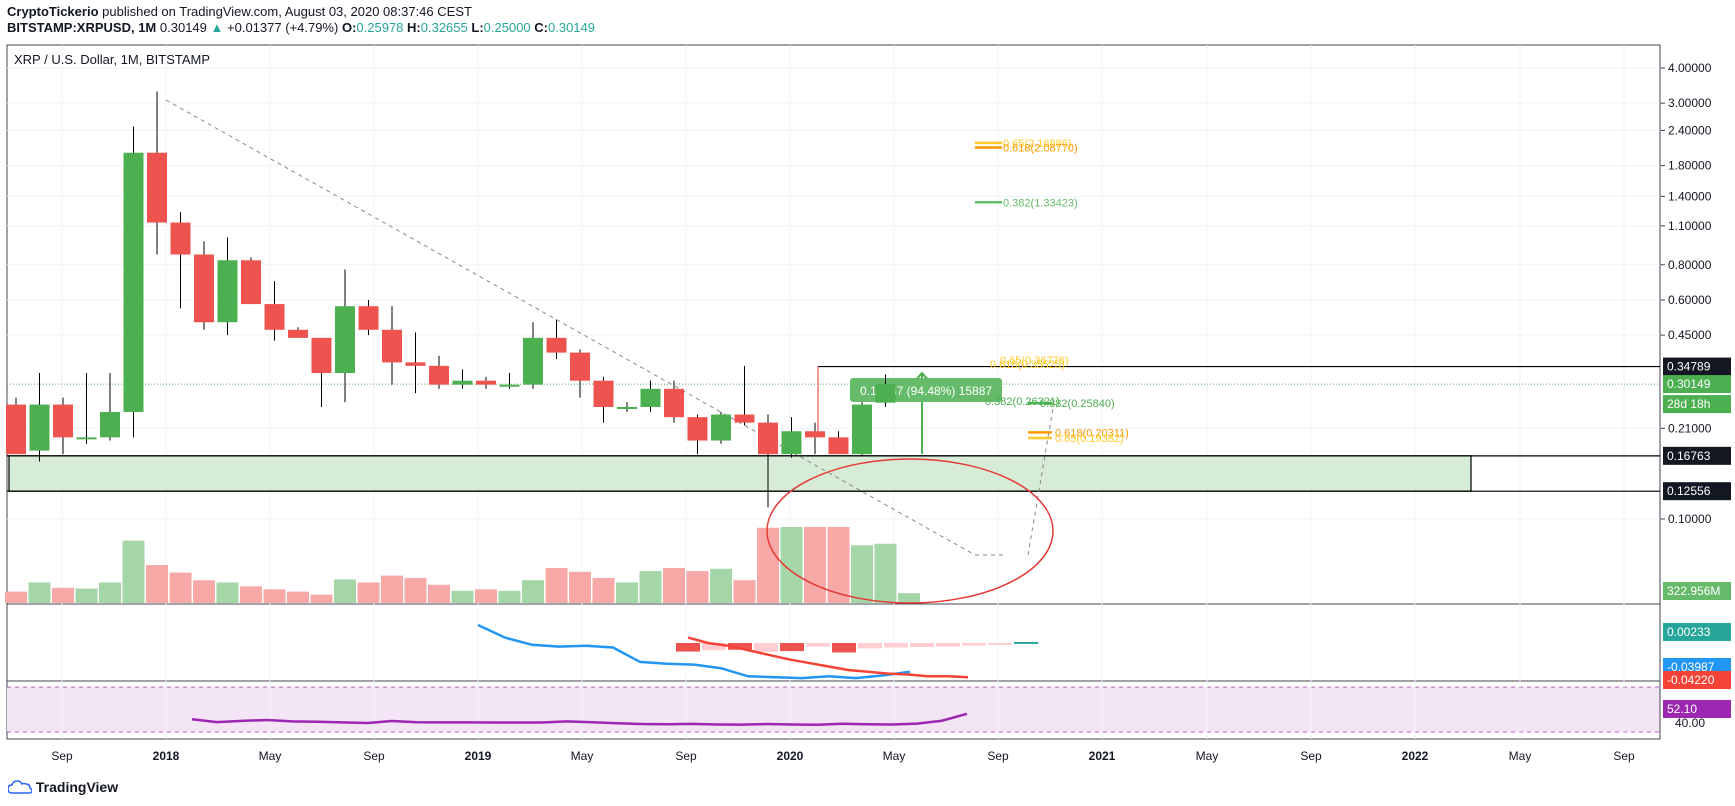 This screenshot has width=1735, height=806. What do you see at coordinates (833, 642) in the screenshot?
I see `macd-pane` at bounding box center [833, 642].